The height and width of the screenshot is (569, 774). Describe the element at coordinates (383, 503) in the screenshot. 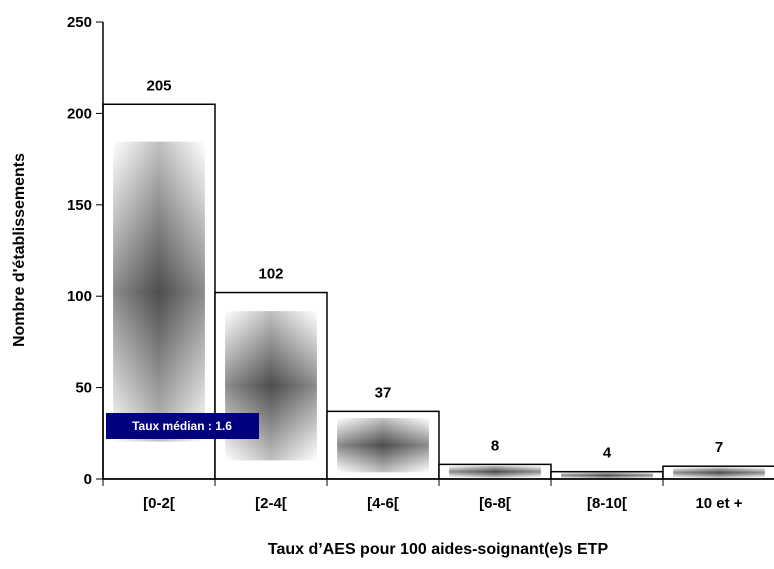

I see `x-tick-label-3: [4-6[` at that location.